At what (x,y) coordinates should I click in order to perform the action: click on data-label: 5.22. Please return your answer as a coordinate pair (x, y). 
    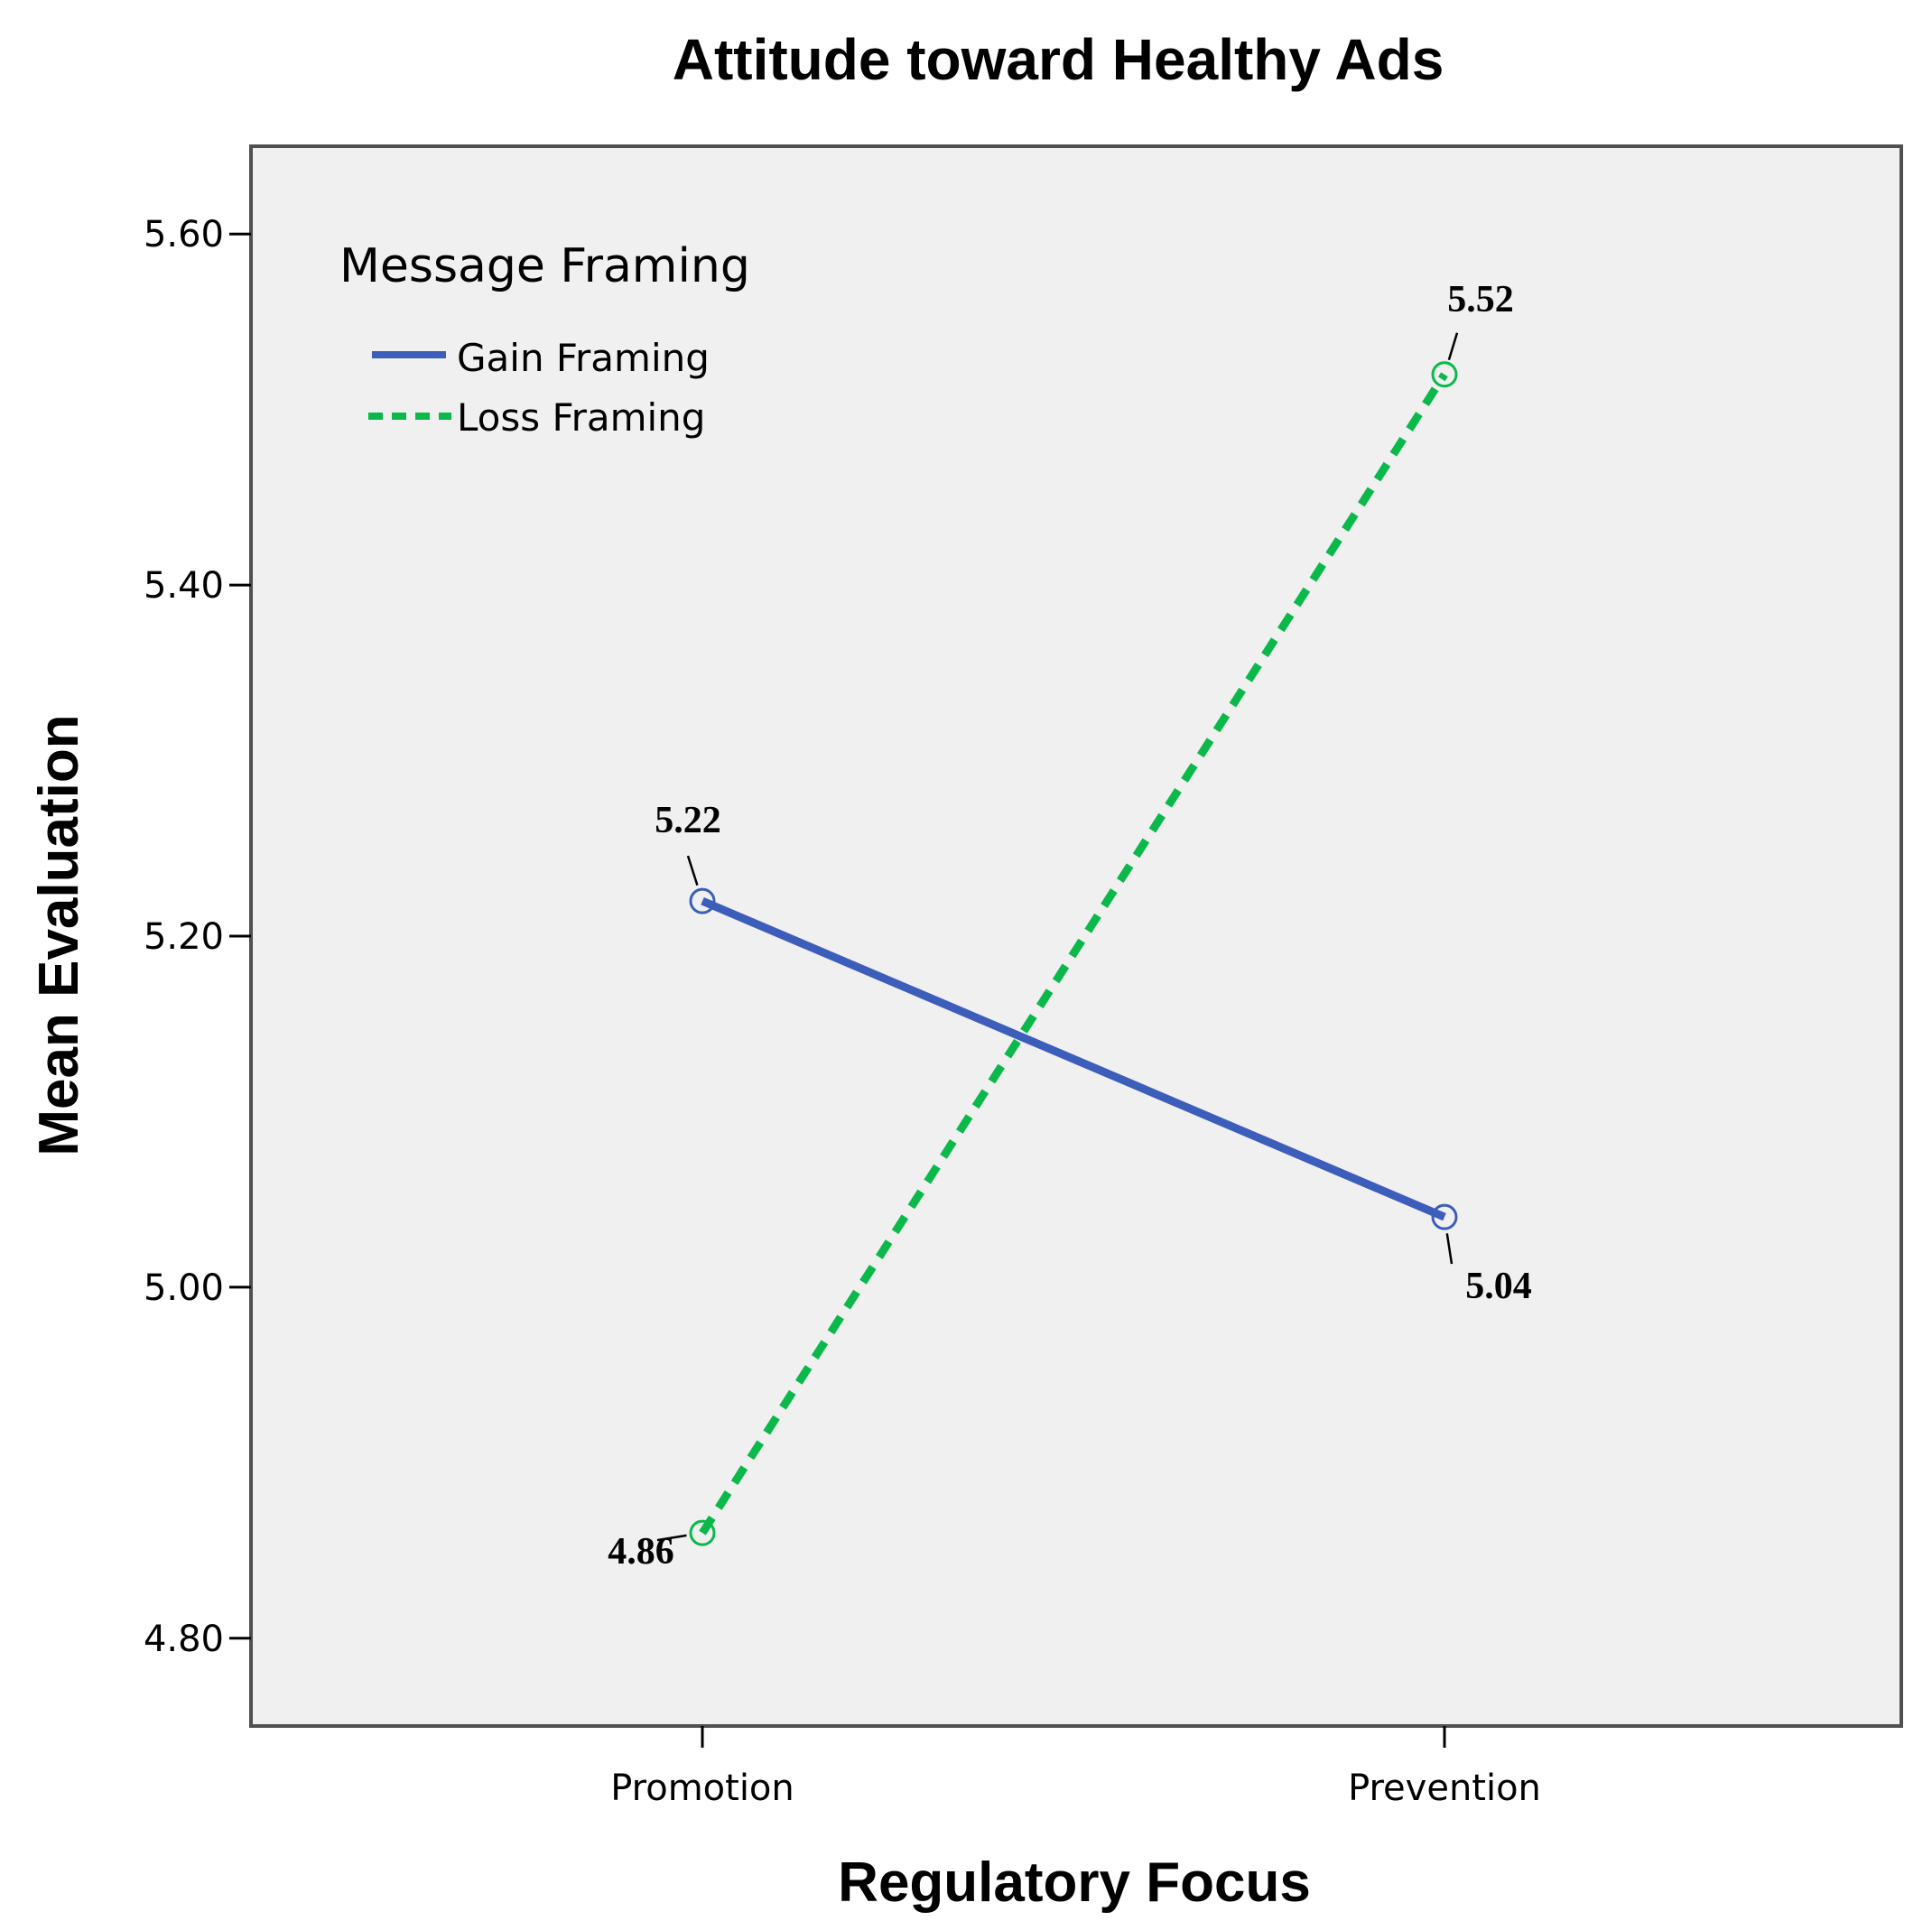
    Looking at the image, I should click on (688, 820).